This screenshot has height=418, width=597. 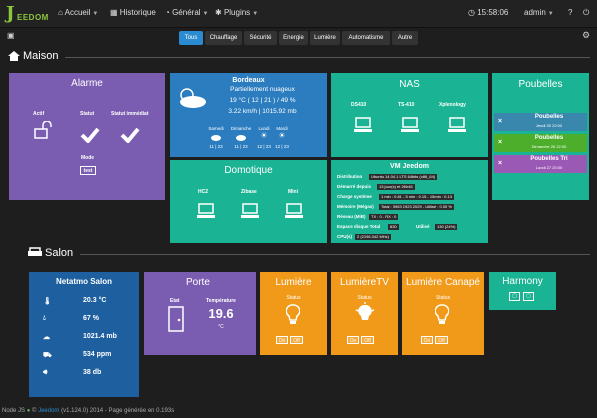 What do you see at coordinates (77, 355) in the screenshot?
I see `netatmo-co2: ⛟ 534 ppm` at bounding box center [77, 355].